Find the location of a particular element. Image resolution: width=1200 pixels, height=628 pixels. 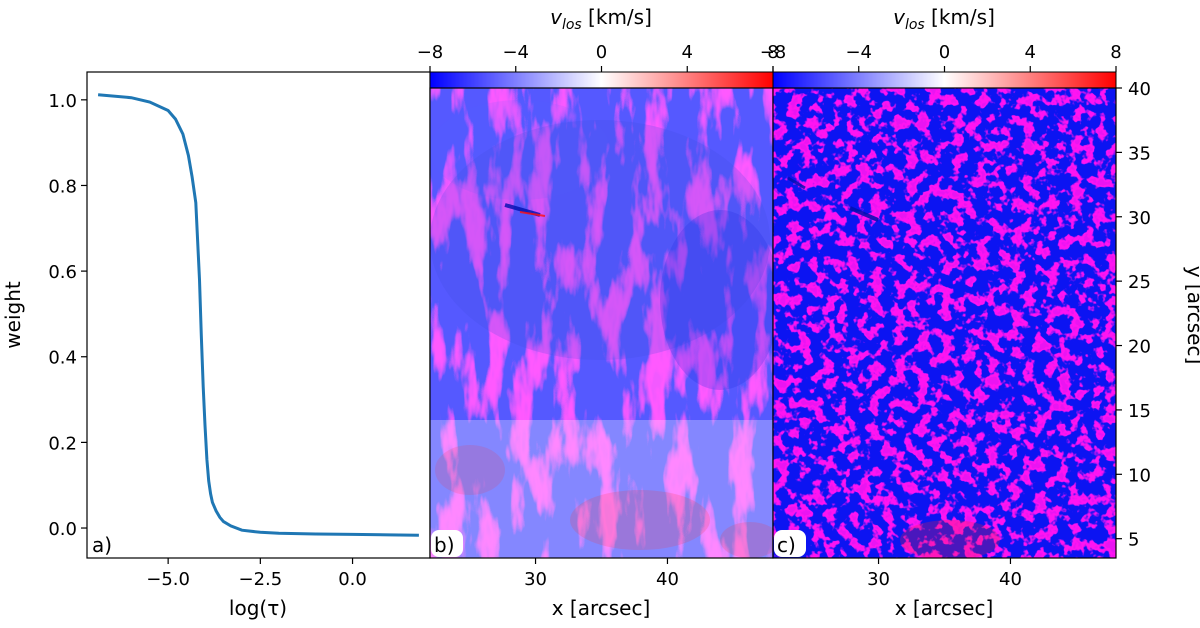

panel-a-x-tick-label: −5.0 is located at coordinates (168, 579).